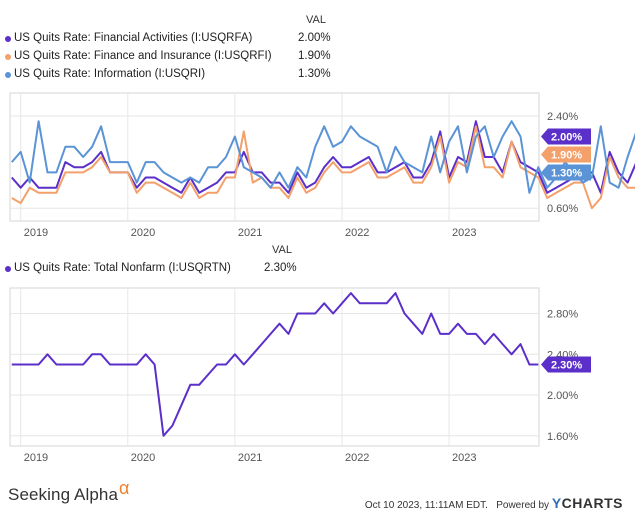 This screenshot has width=635, height=515. I want to click on finance-insurance-dot-icon, so click(8, 57).